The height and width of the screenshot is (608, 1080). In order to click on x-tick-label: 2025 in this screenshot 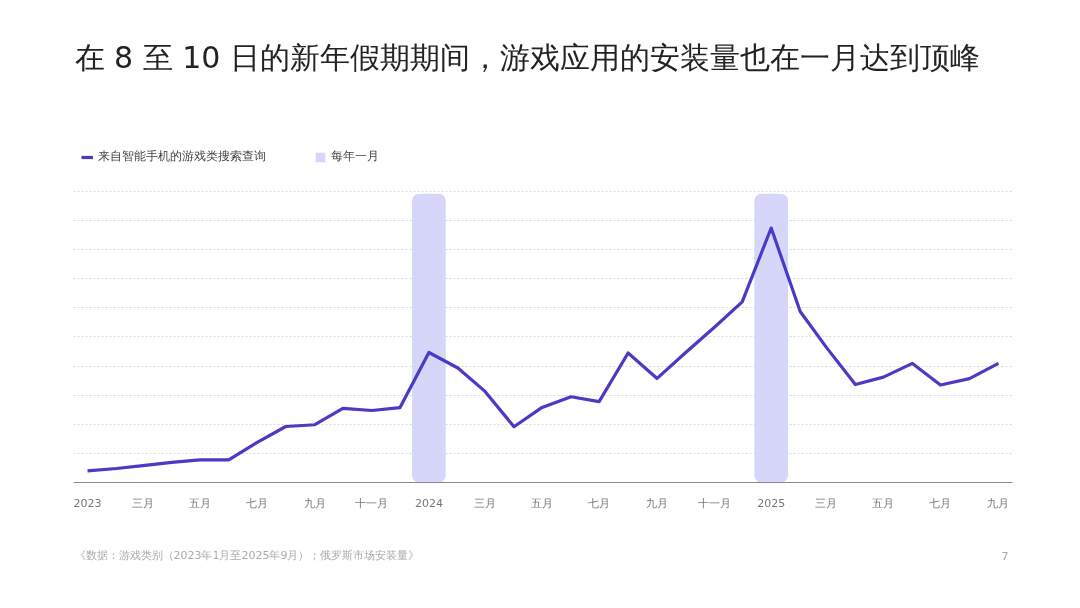, I will do `click(771, 503)`.